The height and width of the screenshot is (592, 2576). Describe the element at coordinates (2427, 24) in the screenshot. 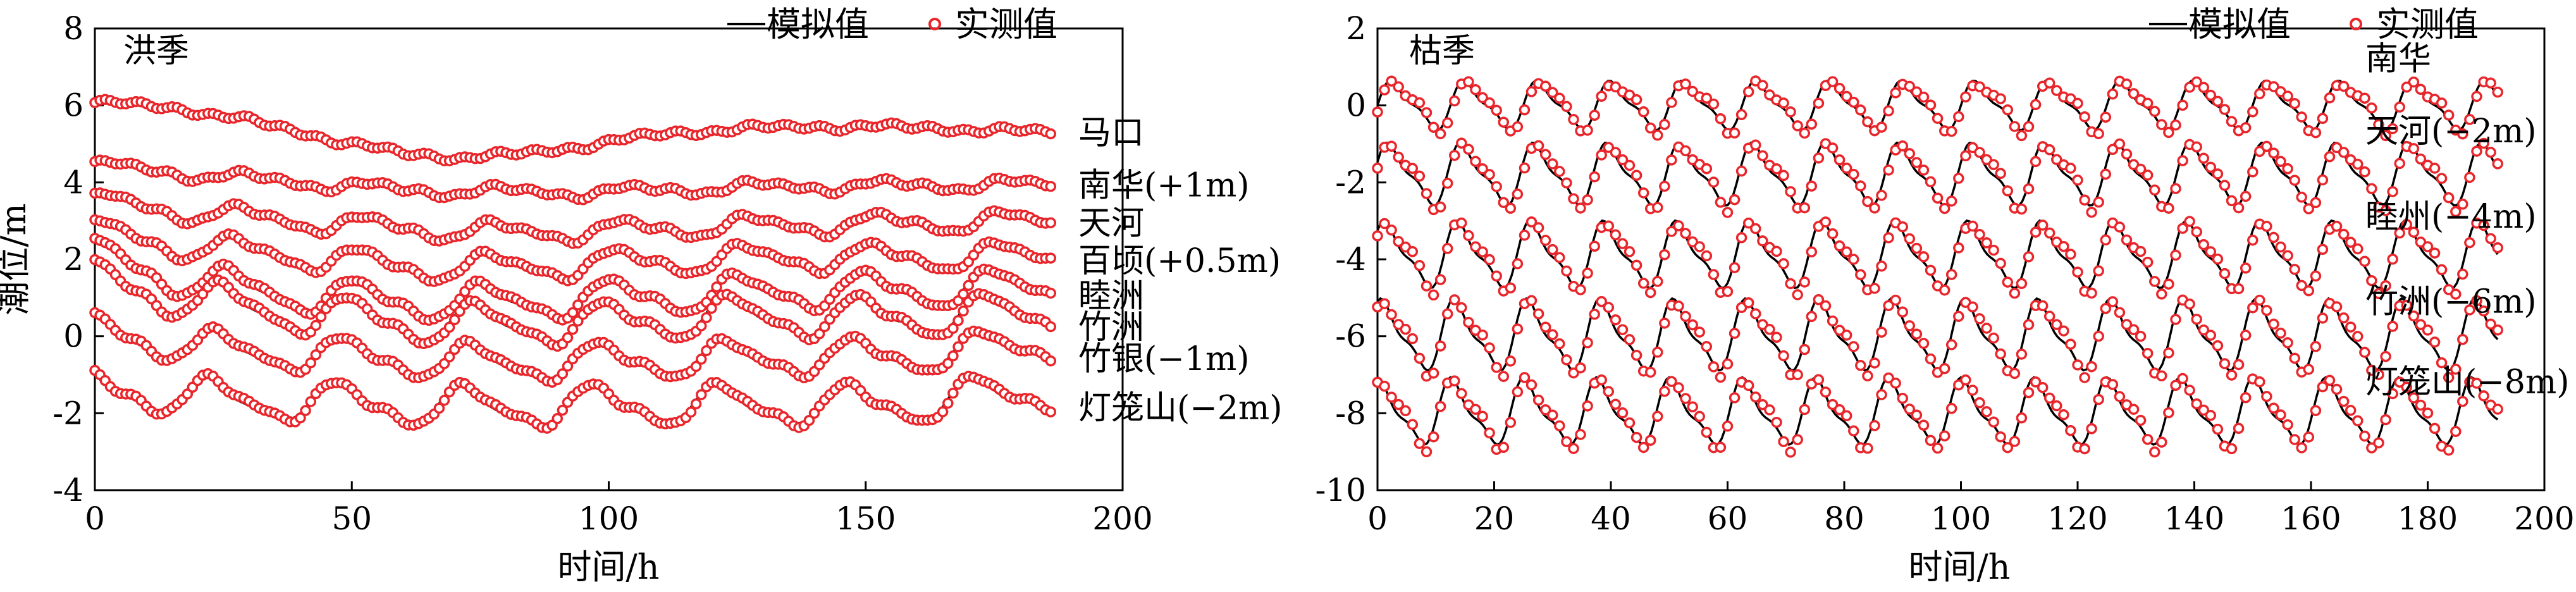

I see `right-legend-measured: 实测值` at that location.